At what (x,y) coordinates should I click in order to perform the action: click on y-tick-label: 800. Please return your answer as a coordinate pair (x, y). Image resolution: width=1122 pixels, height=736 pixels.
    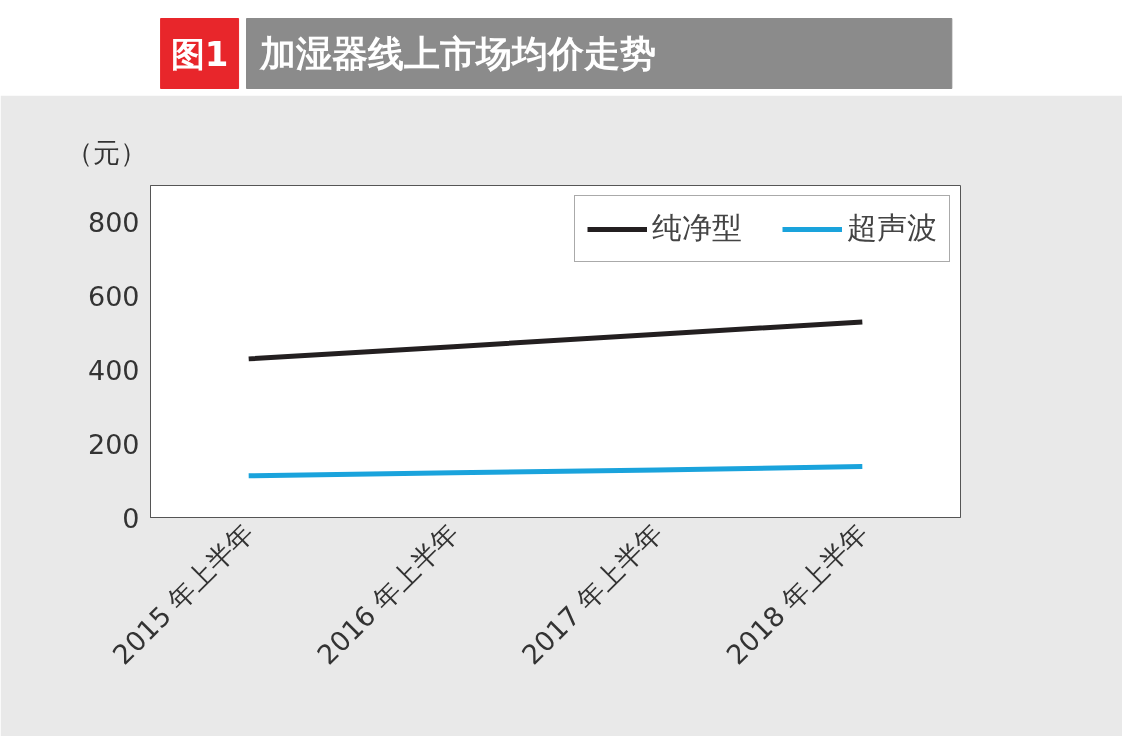
    Looking at the image, I should click on (113, 223).